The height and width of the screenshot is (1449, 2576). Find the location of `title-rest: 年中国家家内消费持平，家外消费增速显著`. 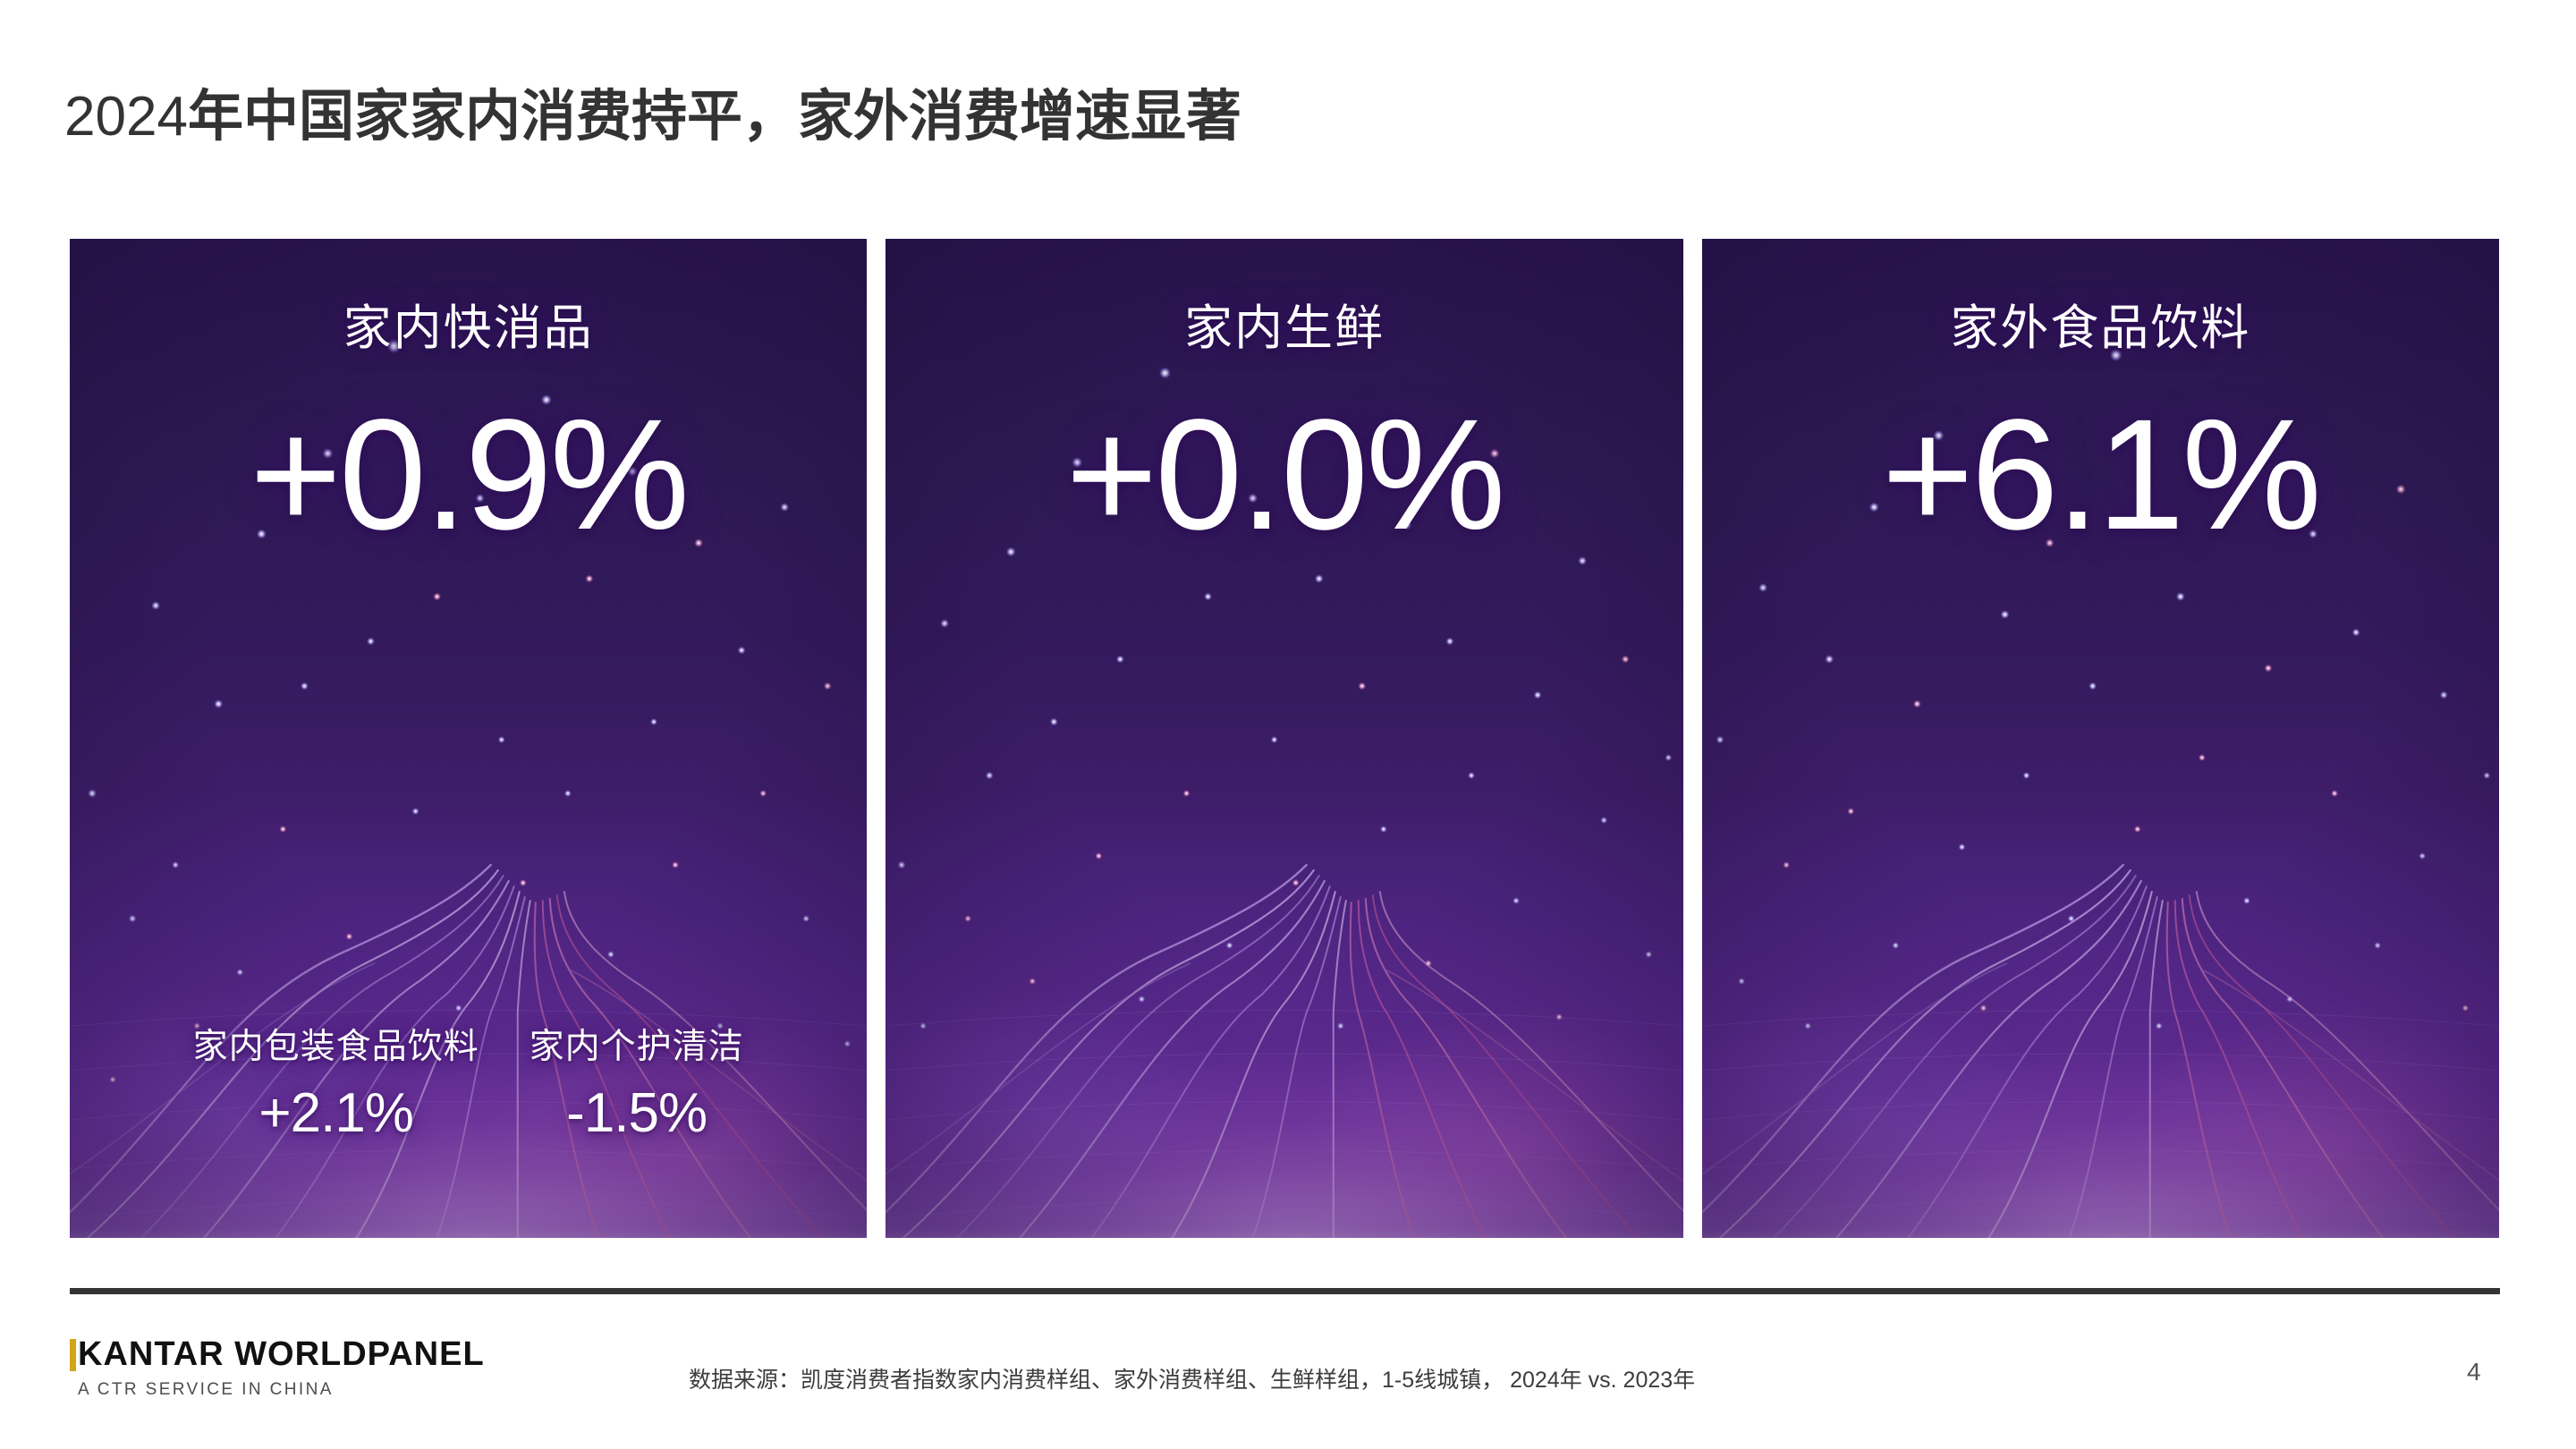

title-rest: 年中国家家内消费持平，家外消费增速显著 is located at coordinates (714, 117).